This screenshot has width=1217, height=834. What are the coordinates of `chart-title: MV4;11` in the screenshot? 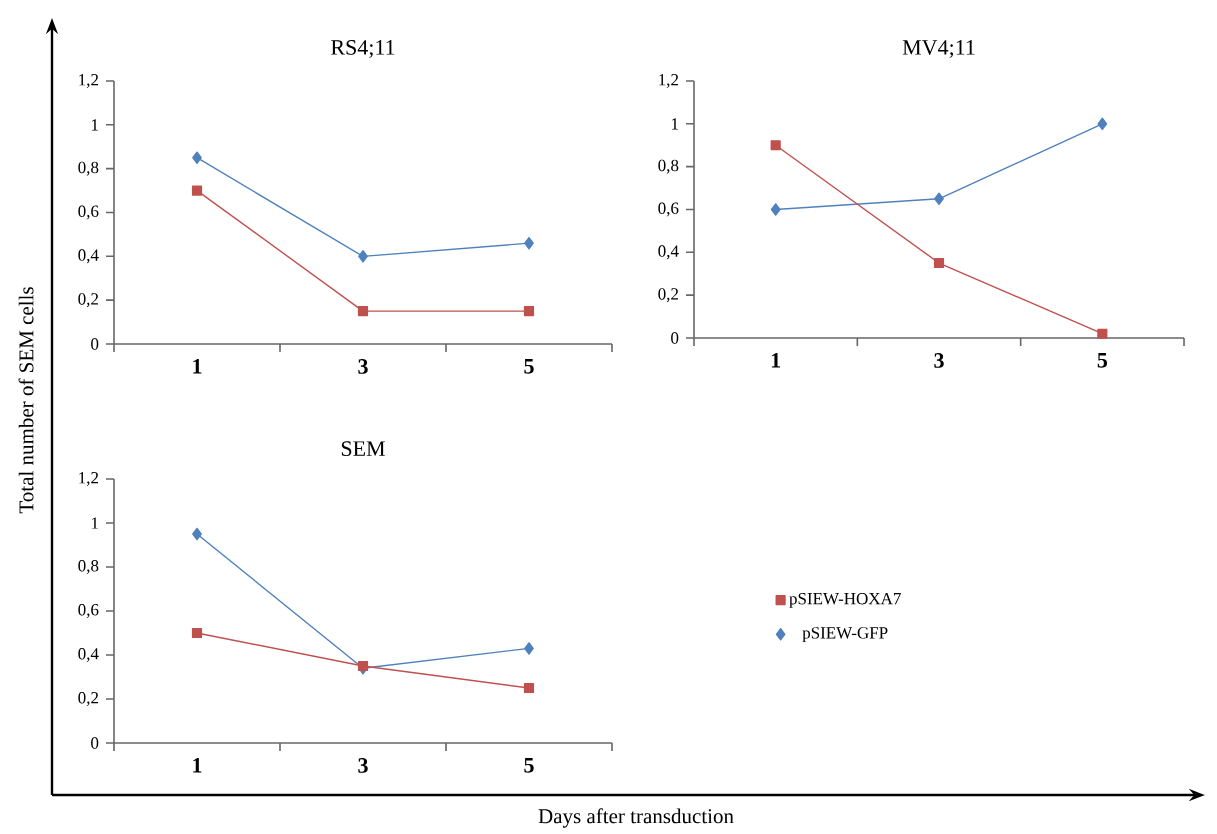 It's located at (938, 48).